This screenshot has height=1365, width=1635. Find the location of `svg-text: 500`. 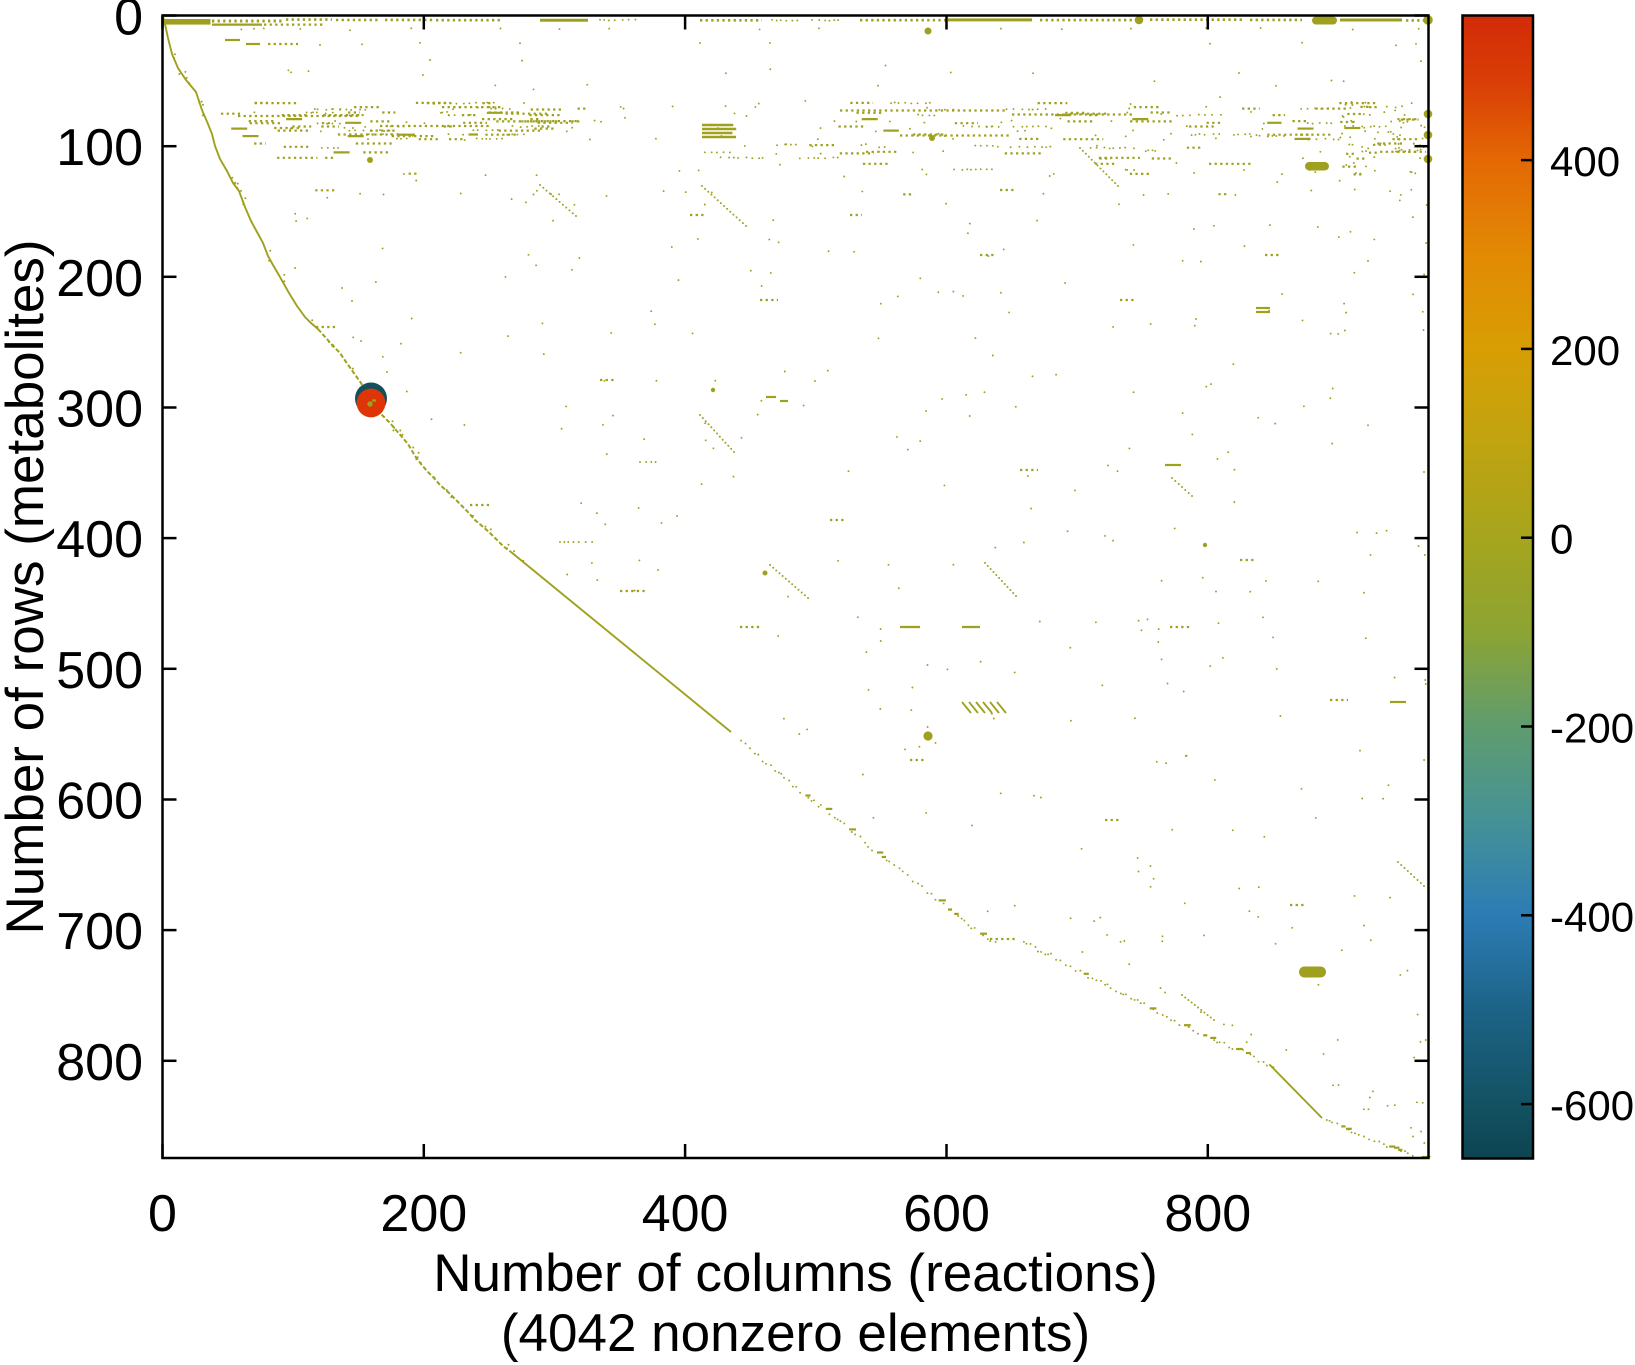

svg-text: 500 is located at coordinates (99, 671).